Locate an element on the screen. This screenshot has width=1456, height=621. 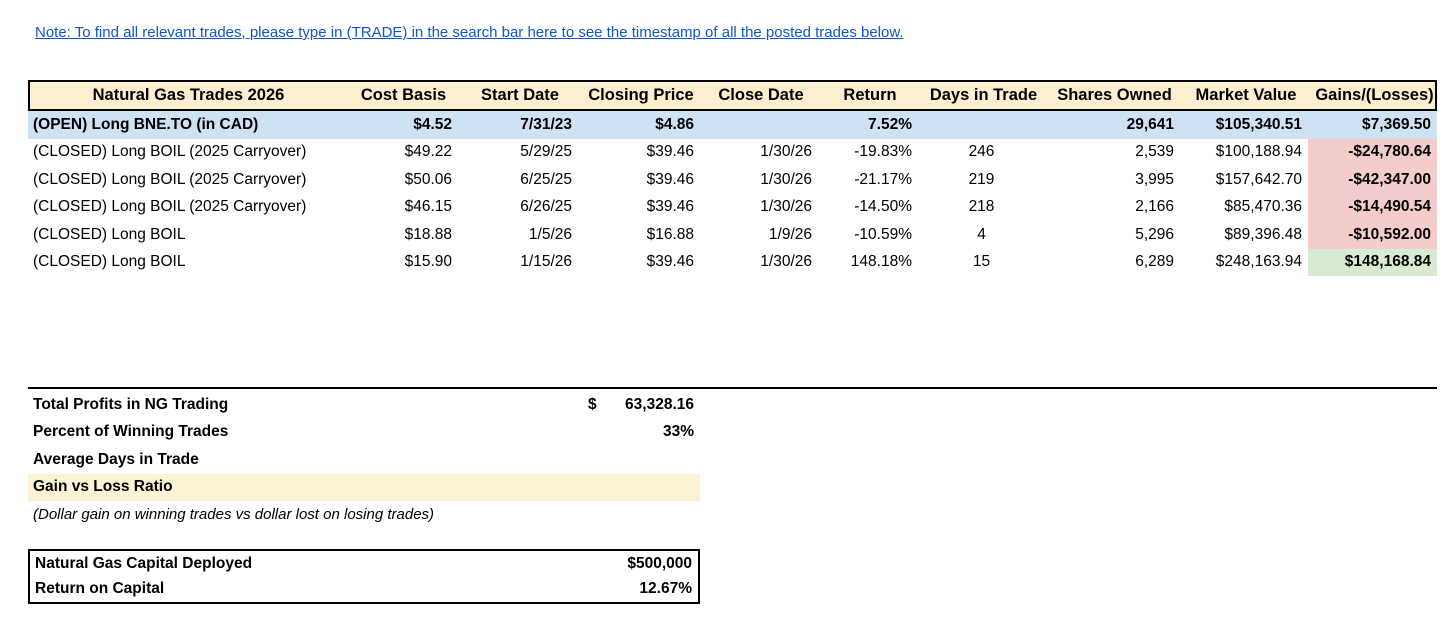
cell-cost-basis: $49.22 is located at coordinates (428, 152).